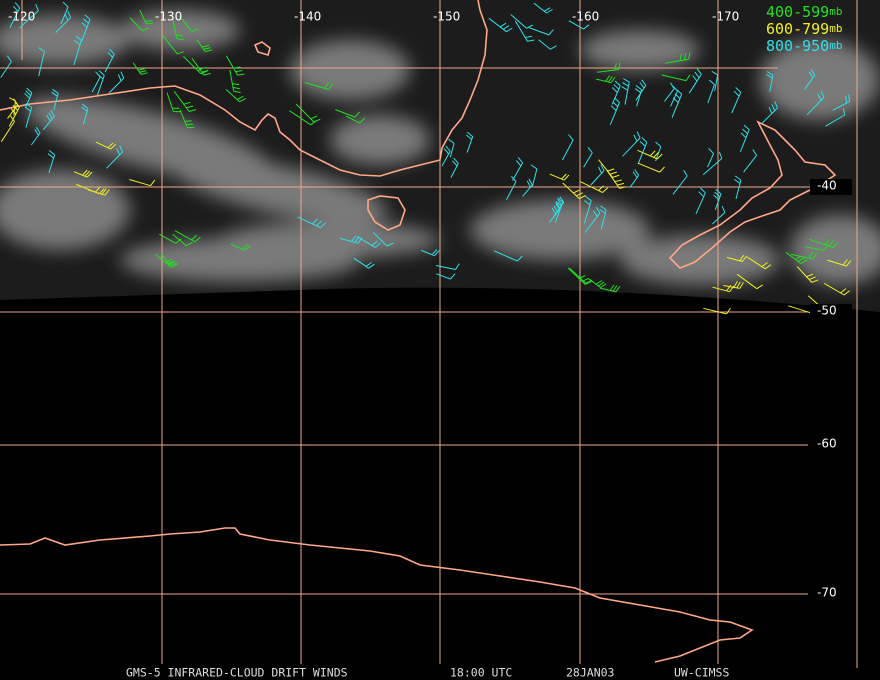 The image size is (880, 680). Describe the element at coordinates (373, 17) in the screenshot. I see `longitude-labels: -120 -130 -140 -150 -160 -170` at that location.